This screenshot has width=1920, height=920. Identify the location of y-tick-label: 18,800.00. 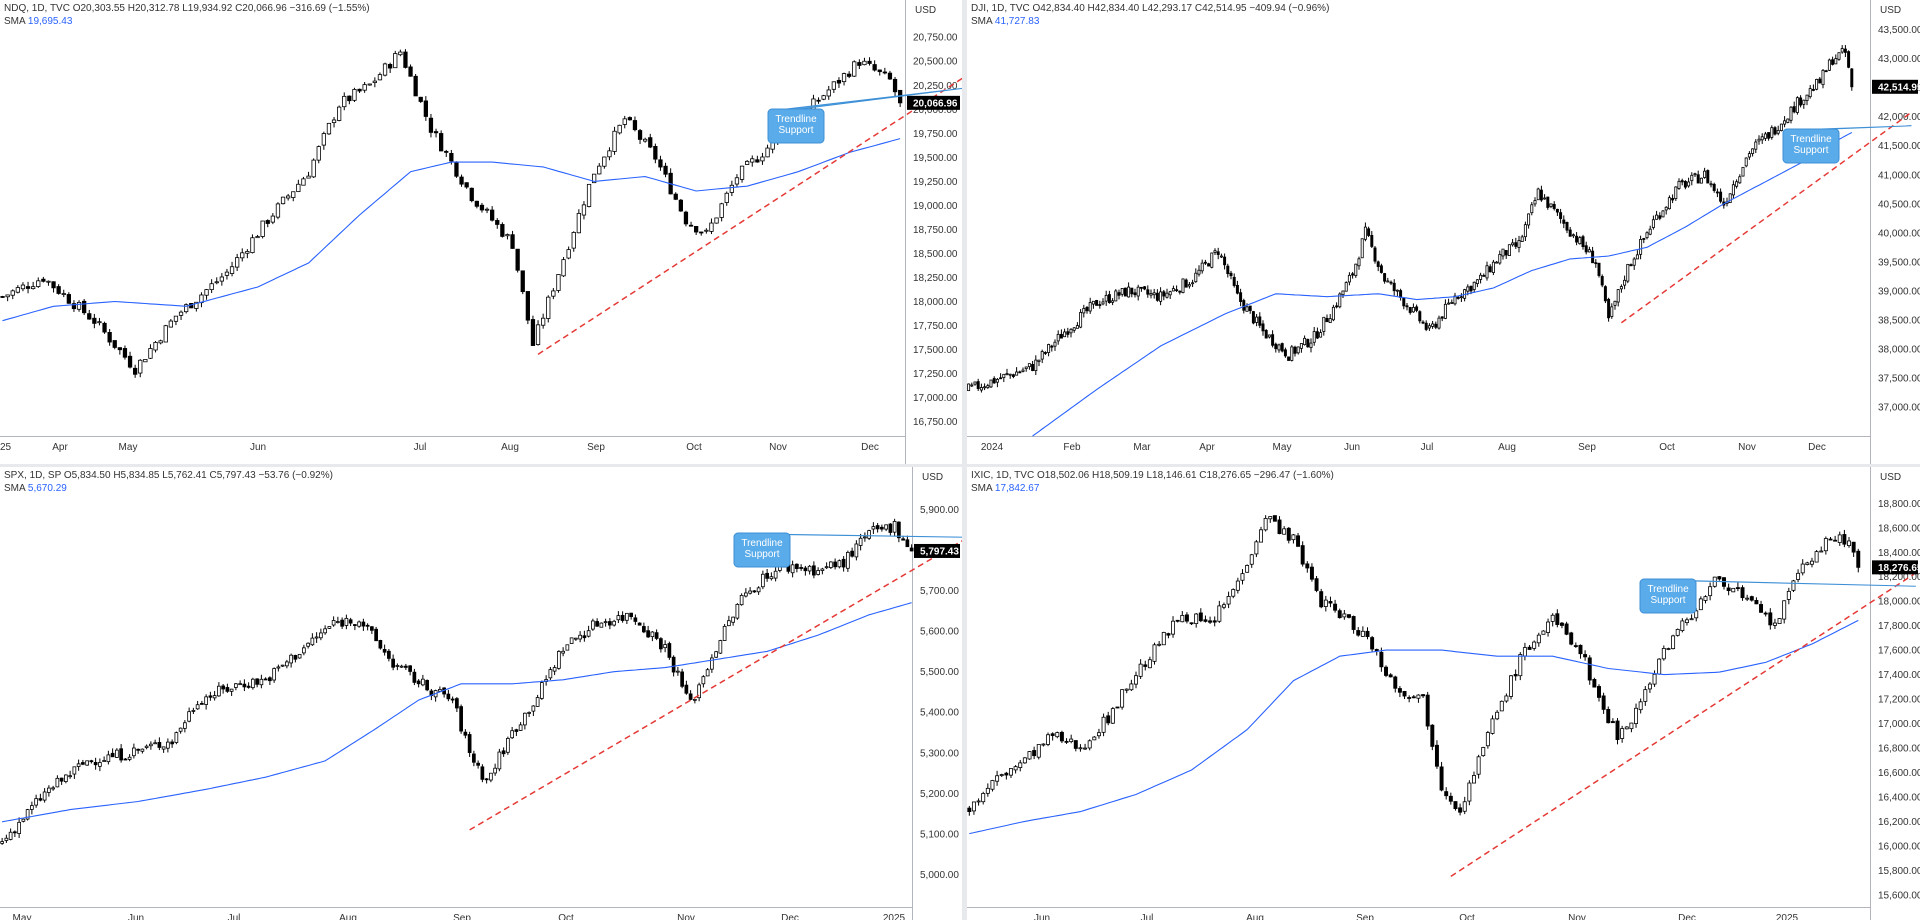
(1899, 504).